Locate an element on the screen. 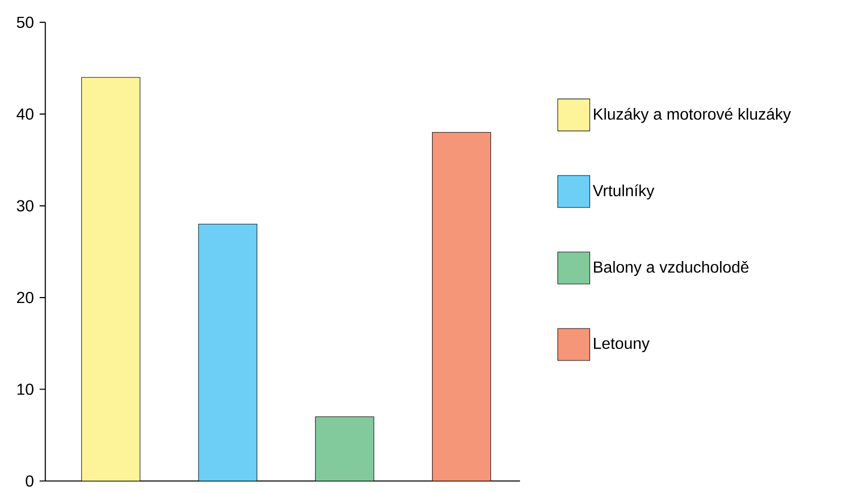 The height and width of the screenshot is (493, 866). y-tick-label: 40 is located at coordinates (25, 114).